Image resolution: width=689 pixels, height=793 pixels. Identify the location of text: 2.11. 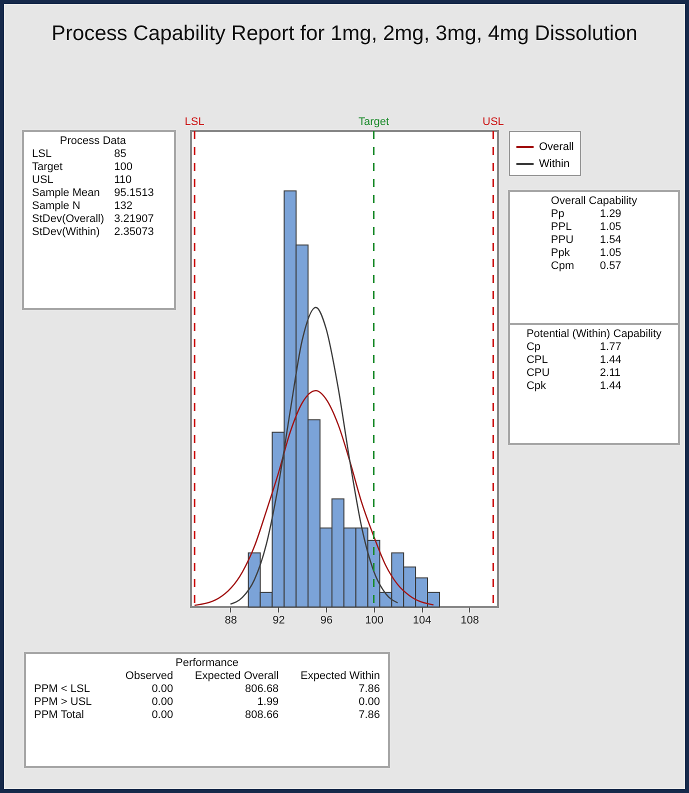
(611, 373).